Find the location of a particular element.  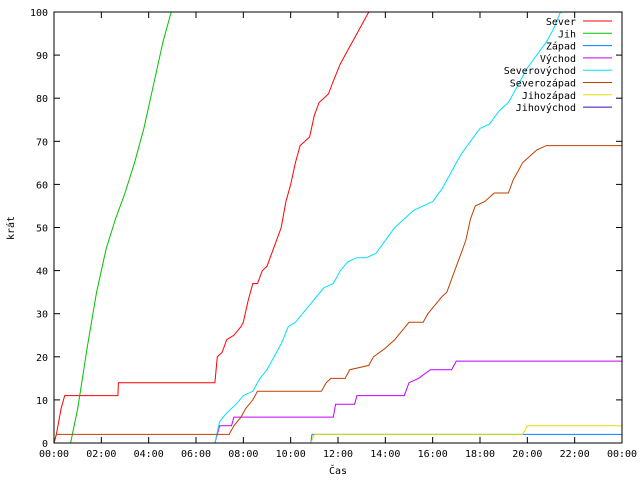

y-tick-label: 50 is located at coordinates (42, 229).